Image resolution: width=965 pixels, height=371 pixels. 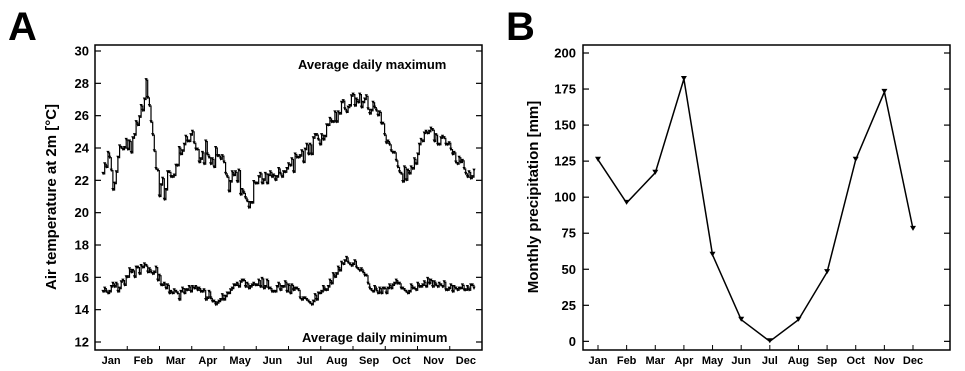 What do you see at coordinates (82, 212) in the screenshot?
I see `y-tick-label: 20` at bounding box center [82, 212].